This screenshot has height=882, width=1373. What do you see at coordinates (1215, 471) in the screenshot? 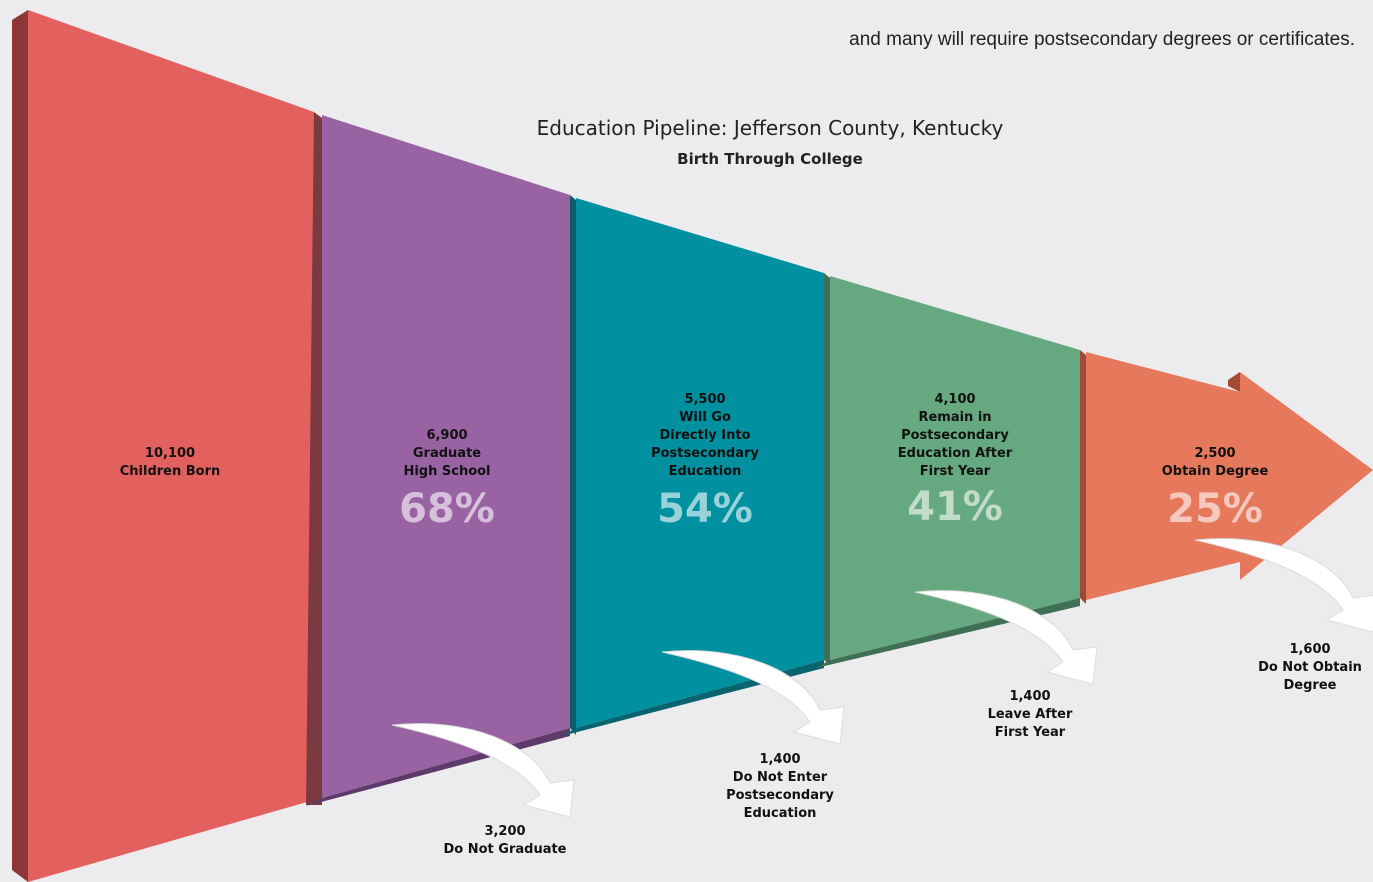
I see `stage-label: Obtain Degree` at bounding box center [1215, 471].